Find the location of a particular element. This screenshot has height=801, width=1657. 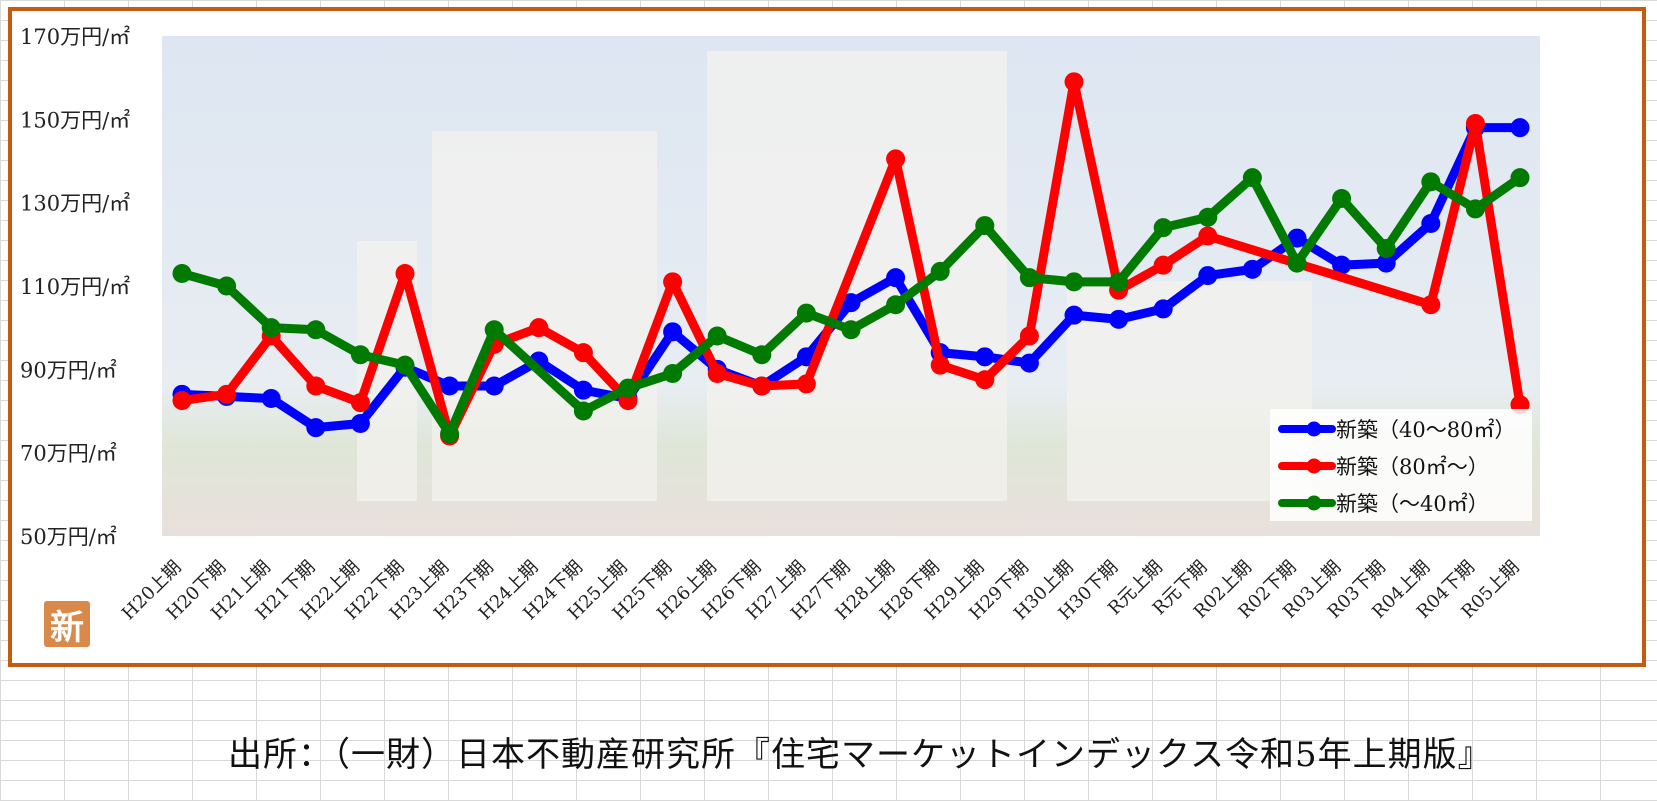

y-tick-label: 150万円/㎡ is located at coordinates (75, 120).